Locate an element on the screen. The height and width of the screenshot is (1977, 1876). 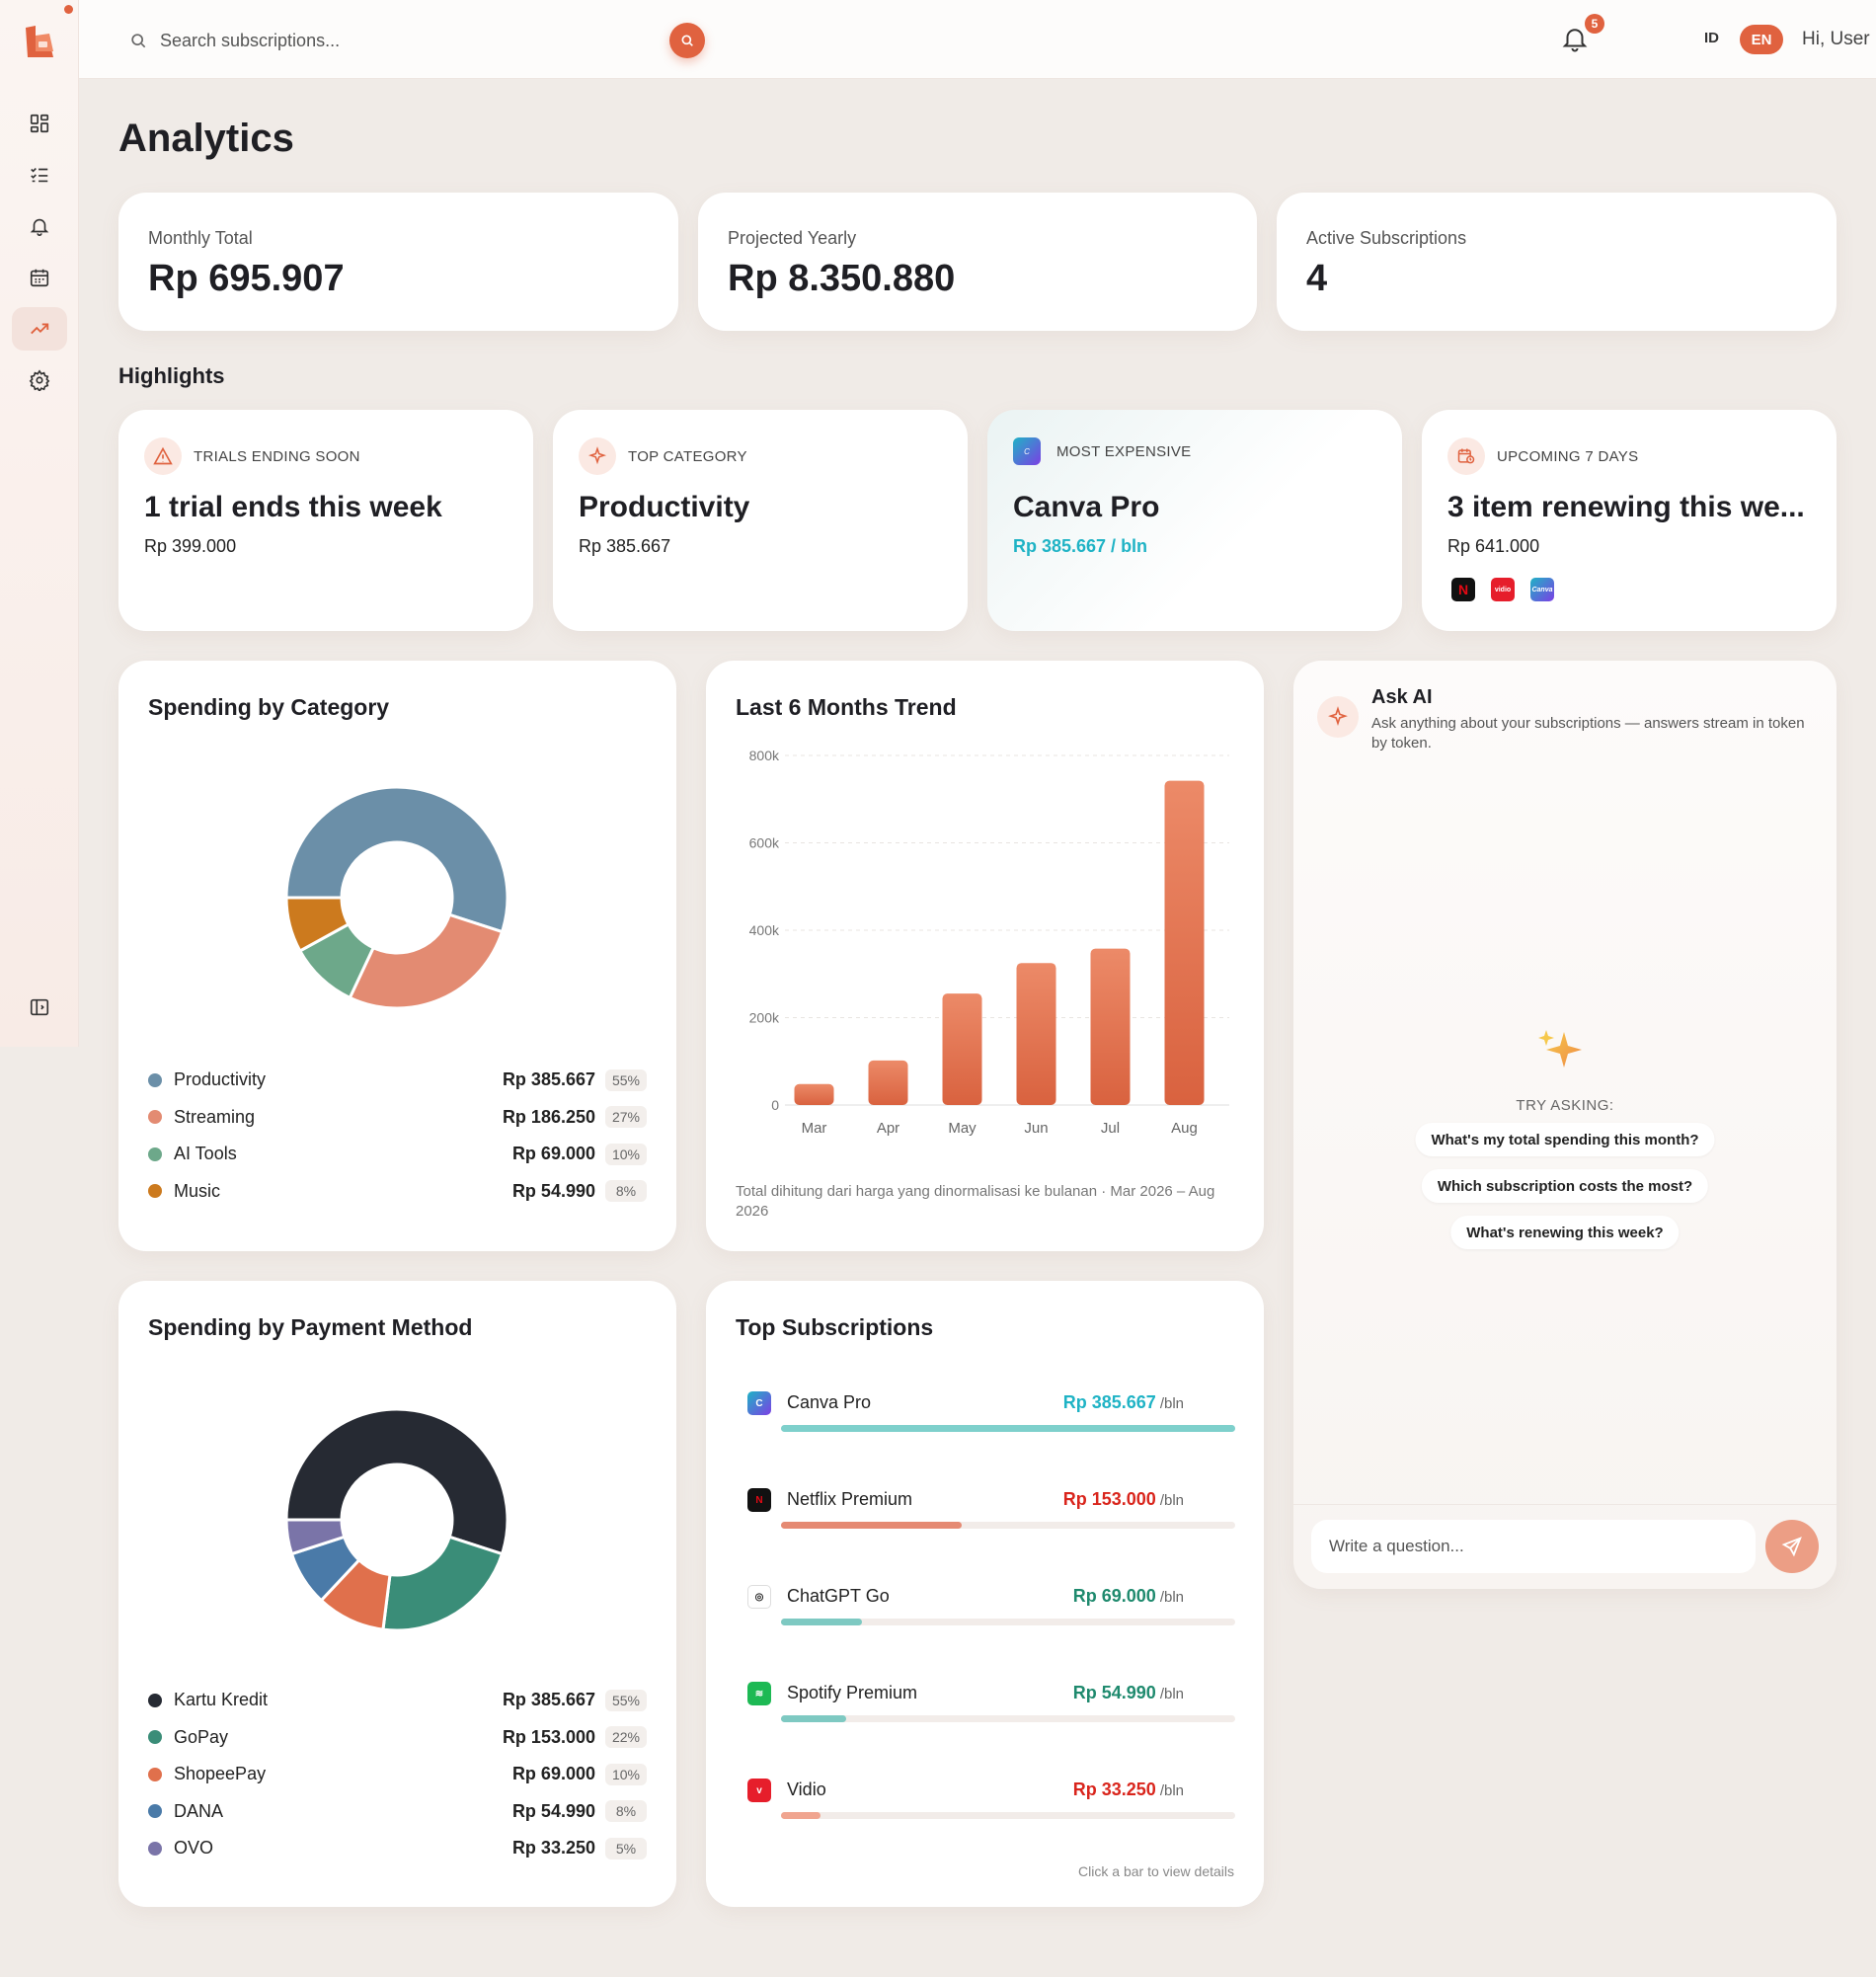
category-donut-chart is located at coordinates (397, 897).